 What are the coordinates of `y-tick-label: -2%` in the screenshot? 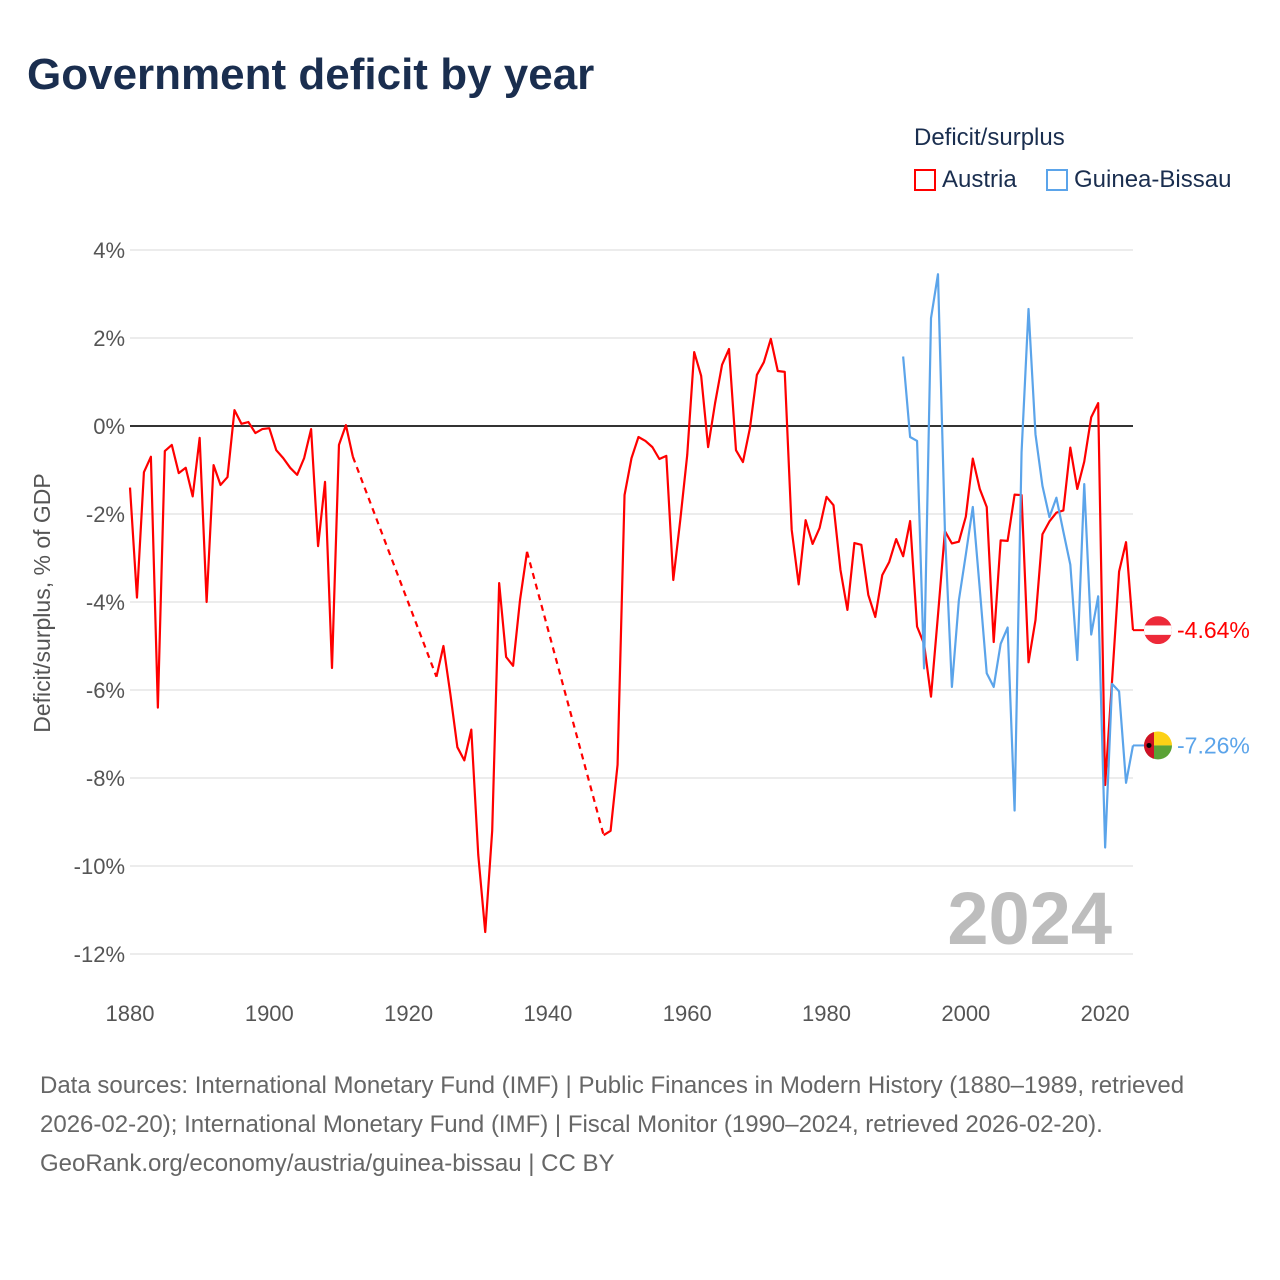 It's located at (105, 514).